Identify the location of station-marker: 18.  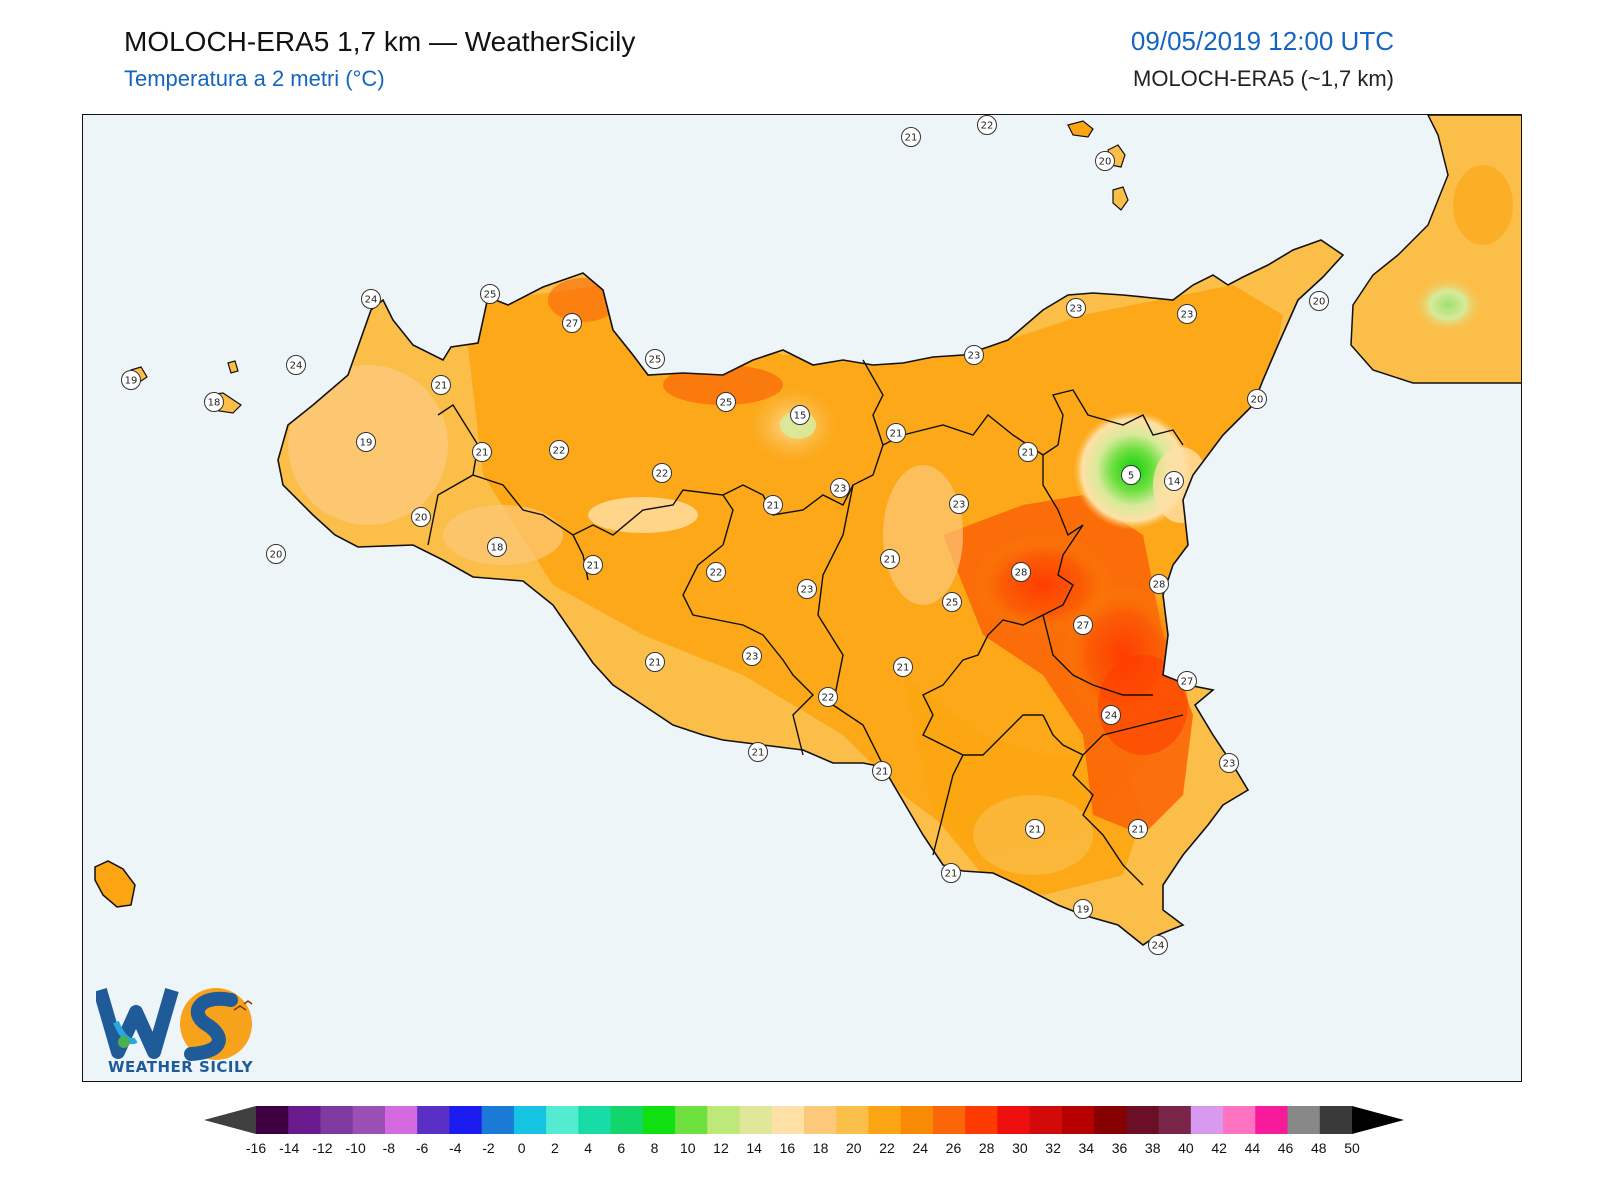
(497, 547).